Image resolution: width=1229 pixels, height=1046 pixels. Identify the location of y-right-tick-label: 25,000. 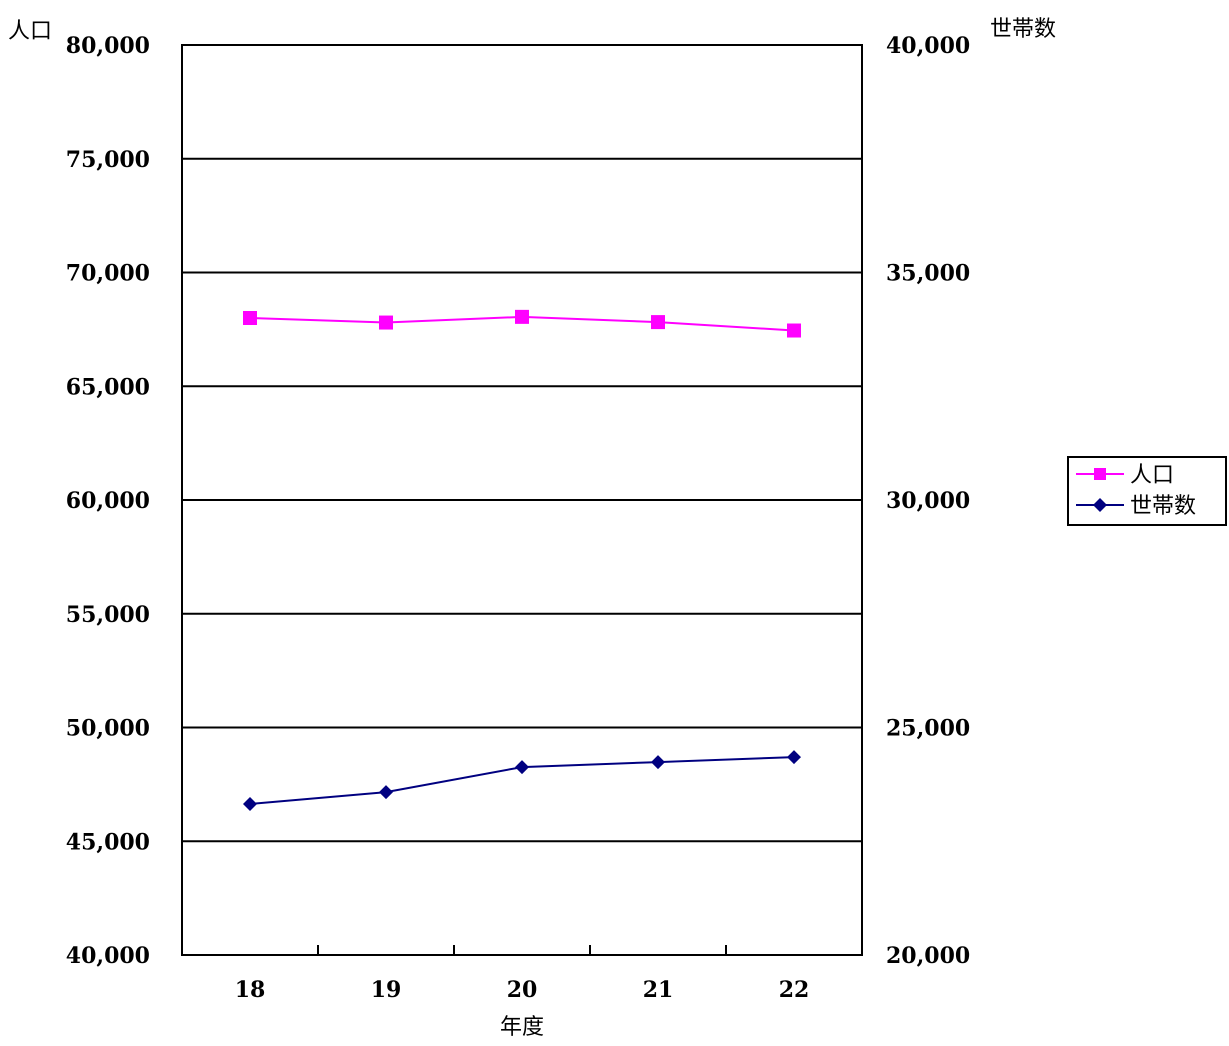
(928, 729).